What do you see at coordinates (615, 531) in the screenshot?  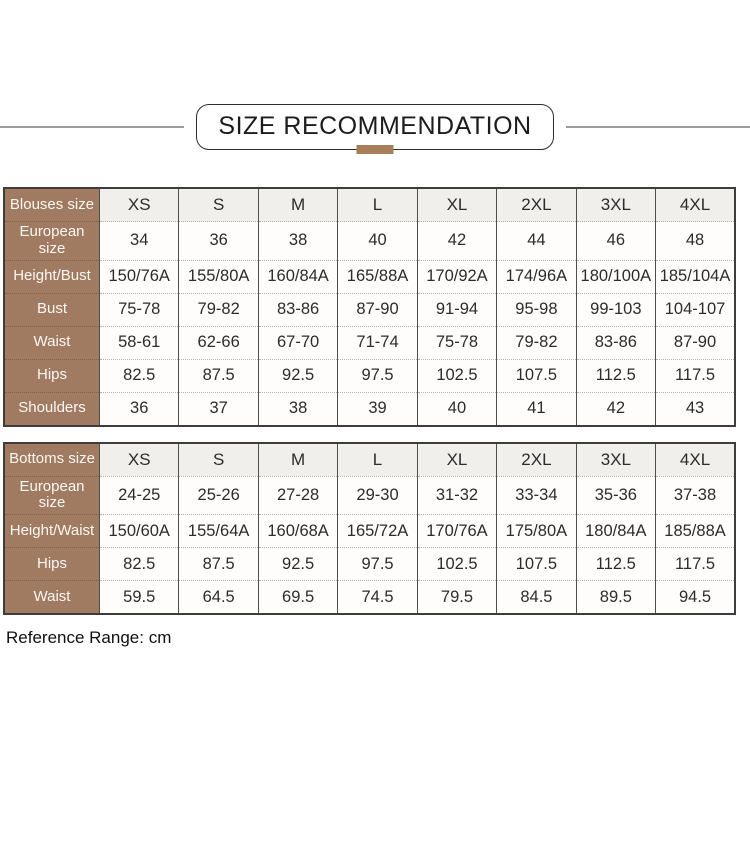 I see `table-cell: 180/84A` at bounding box center [615, 531].